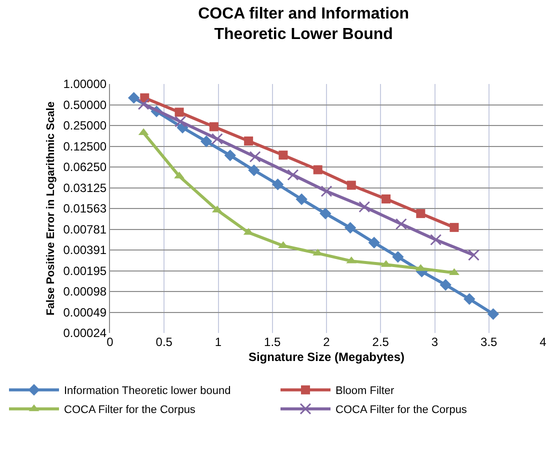 This screenshot has width=552, height=461. Describe the element at coordinates (85, 312) in the screenshot. I see `y-tick-label: 0.00049` at that location.